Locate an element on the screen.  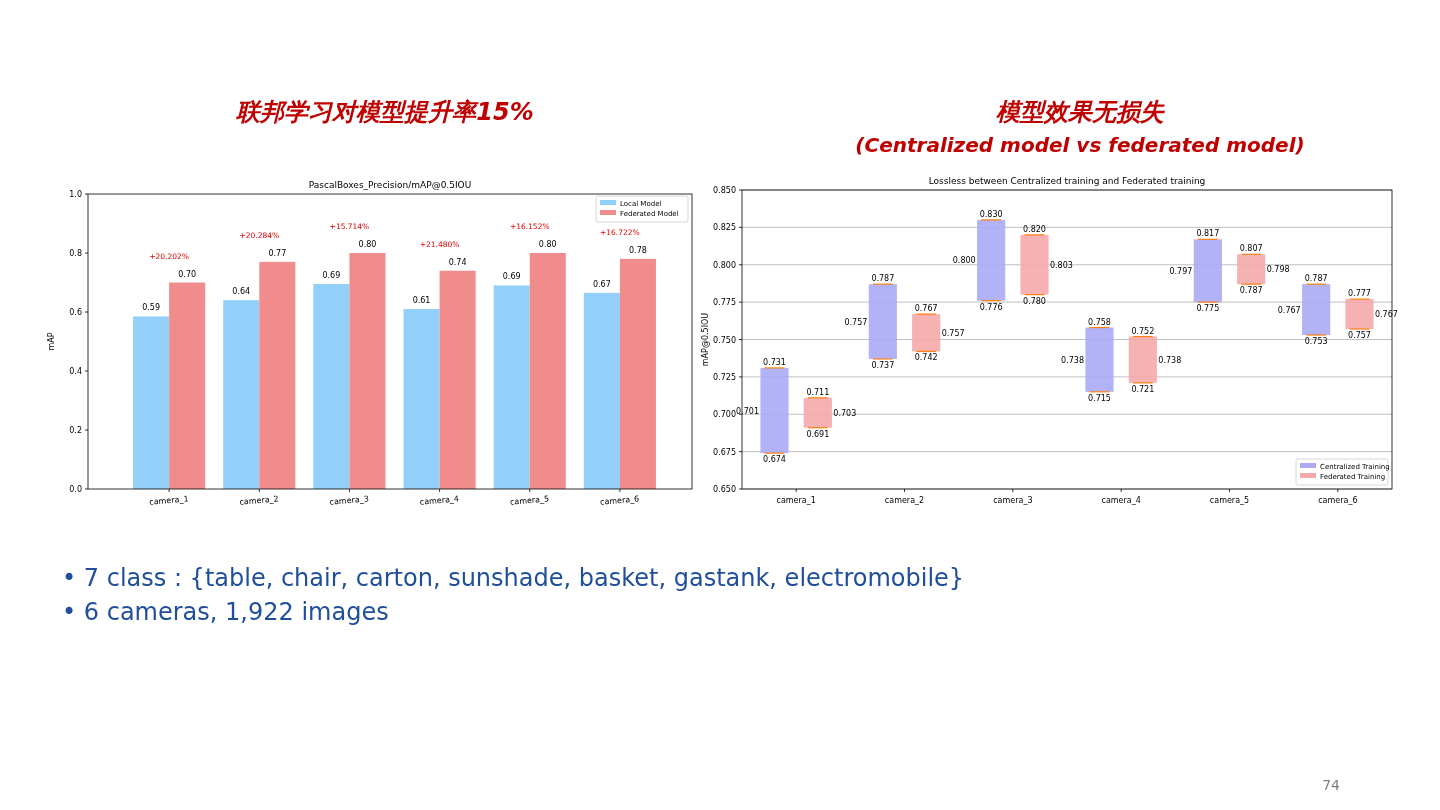
y-tick-label: 0.2 is located at coordinates (75, 430).